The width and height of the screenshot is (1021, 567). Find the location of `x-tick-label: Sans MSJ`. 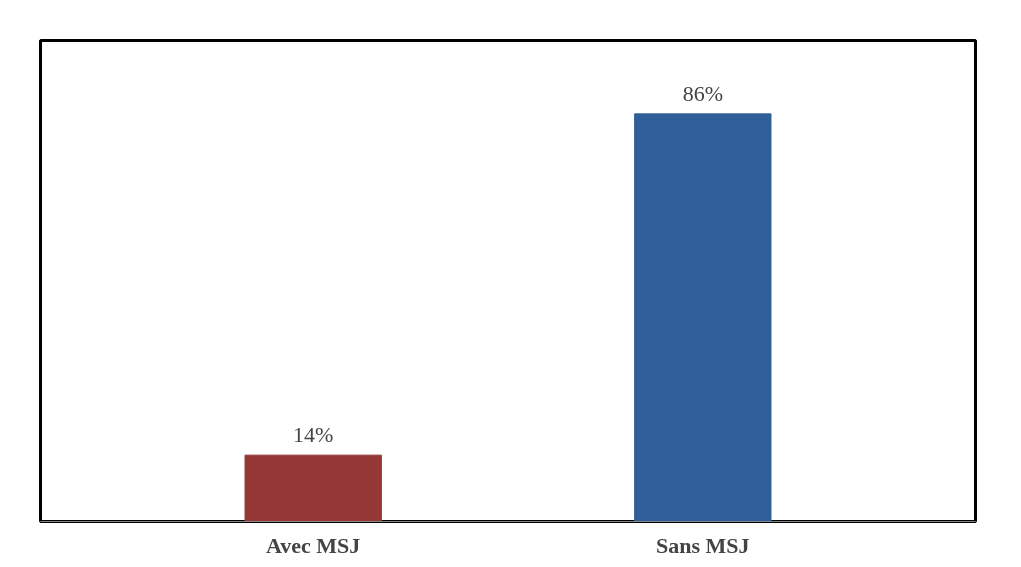

x-tick-label: Sans MSJ is located at coordinates (703, 545).